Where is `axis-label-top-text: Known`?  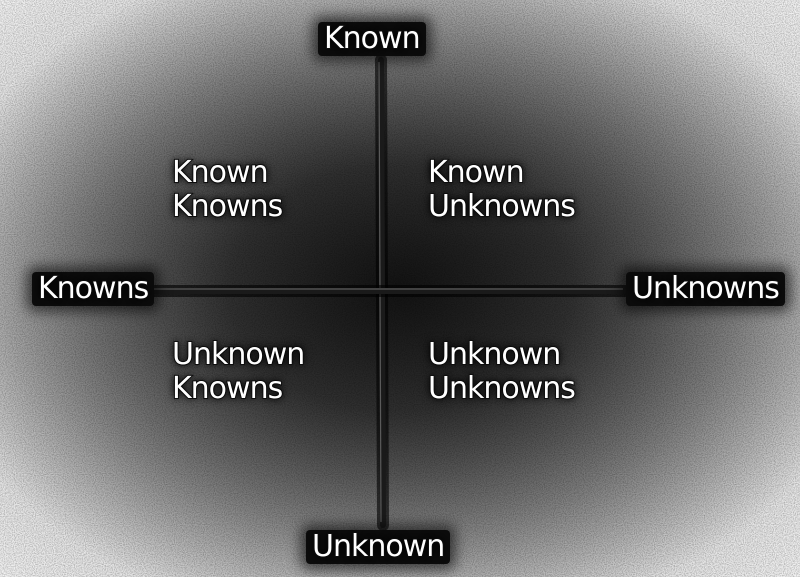
axis-label-top-text: Known is located at coordinates (372, 39).